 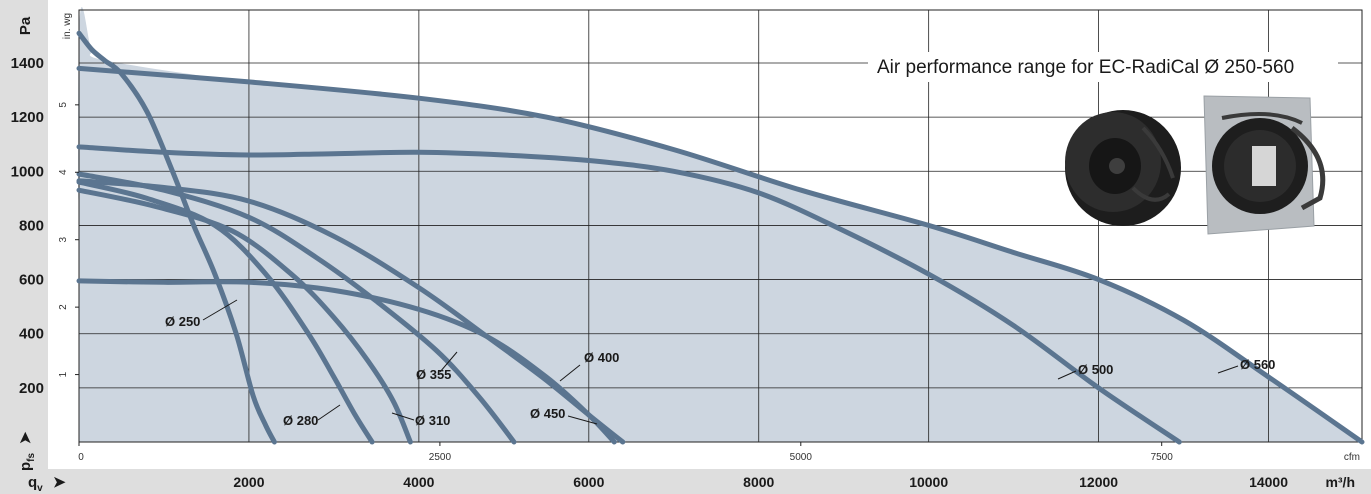 I want to click on y-quantity-label: pfs, so click(x=27, y=462).